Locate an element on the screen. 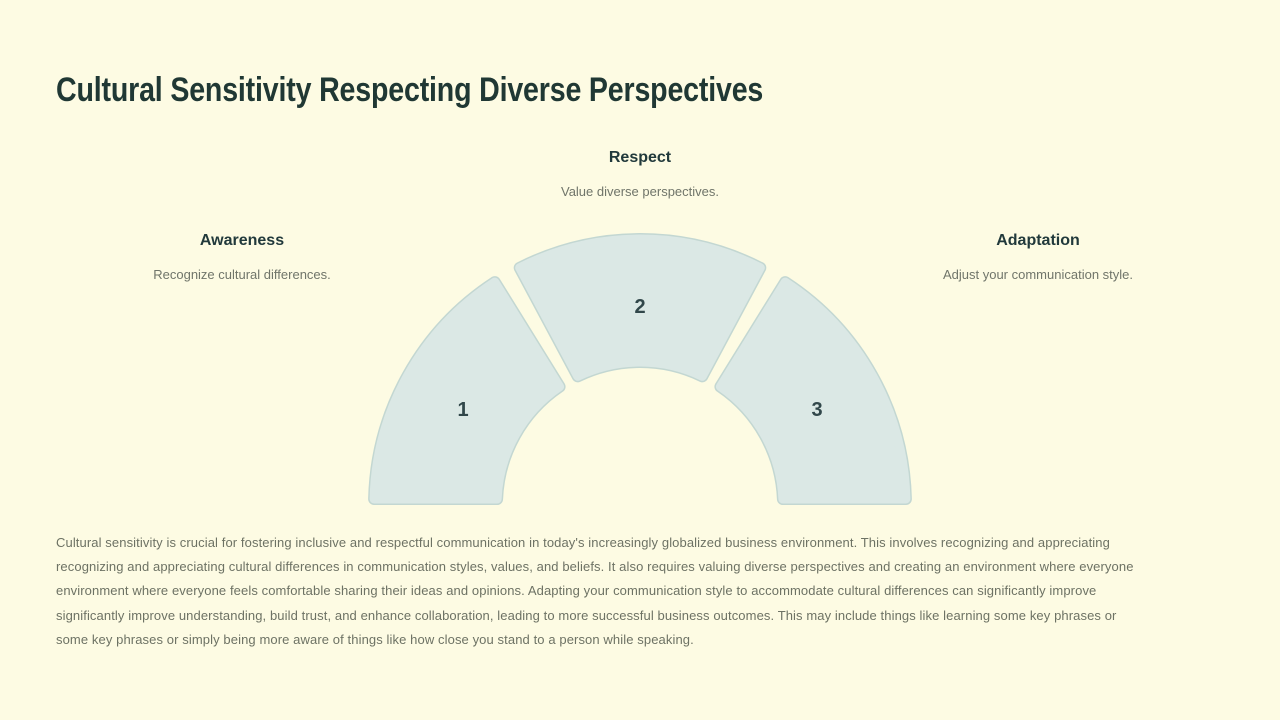 The height and width of the screenshot is (720, 1280). arc-segment-3-fill is located at coordinates (813, 390).